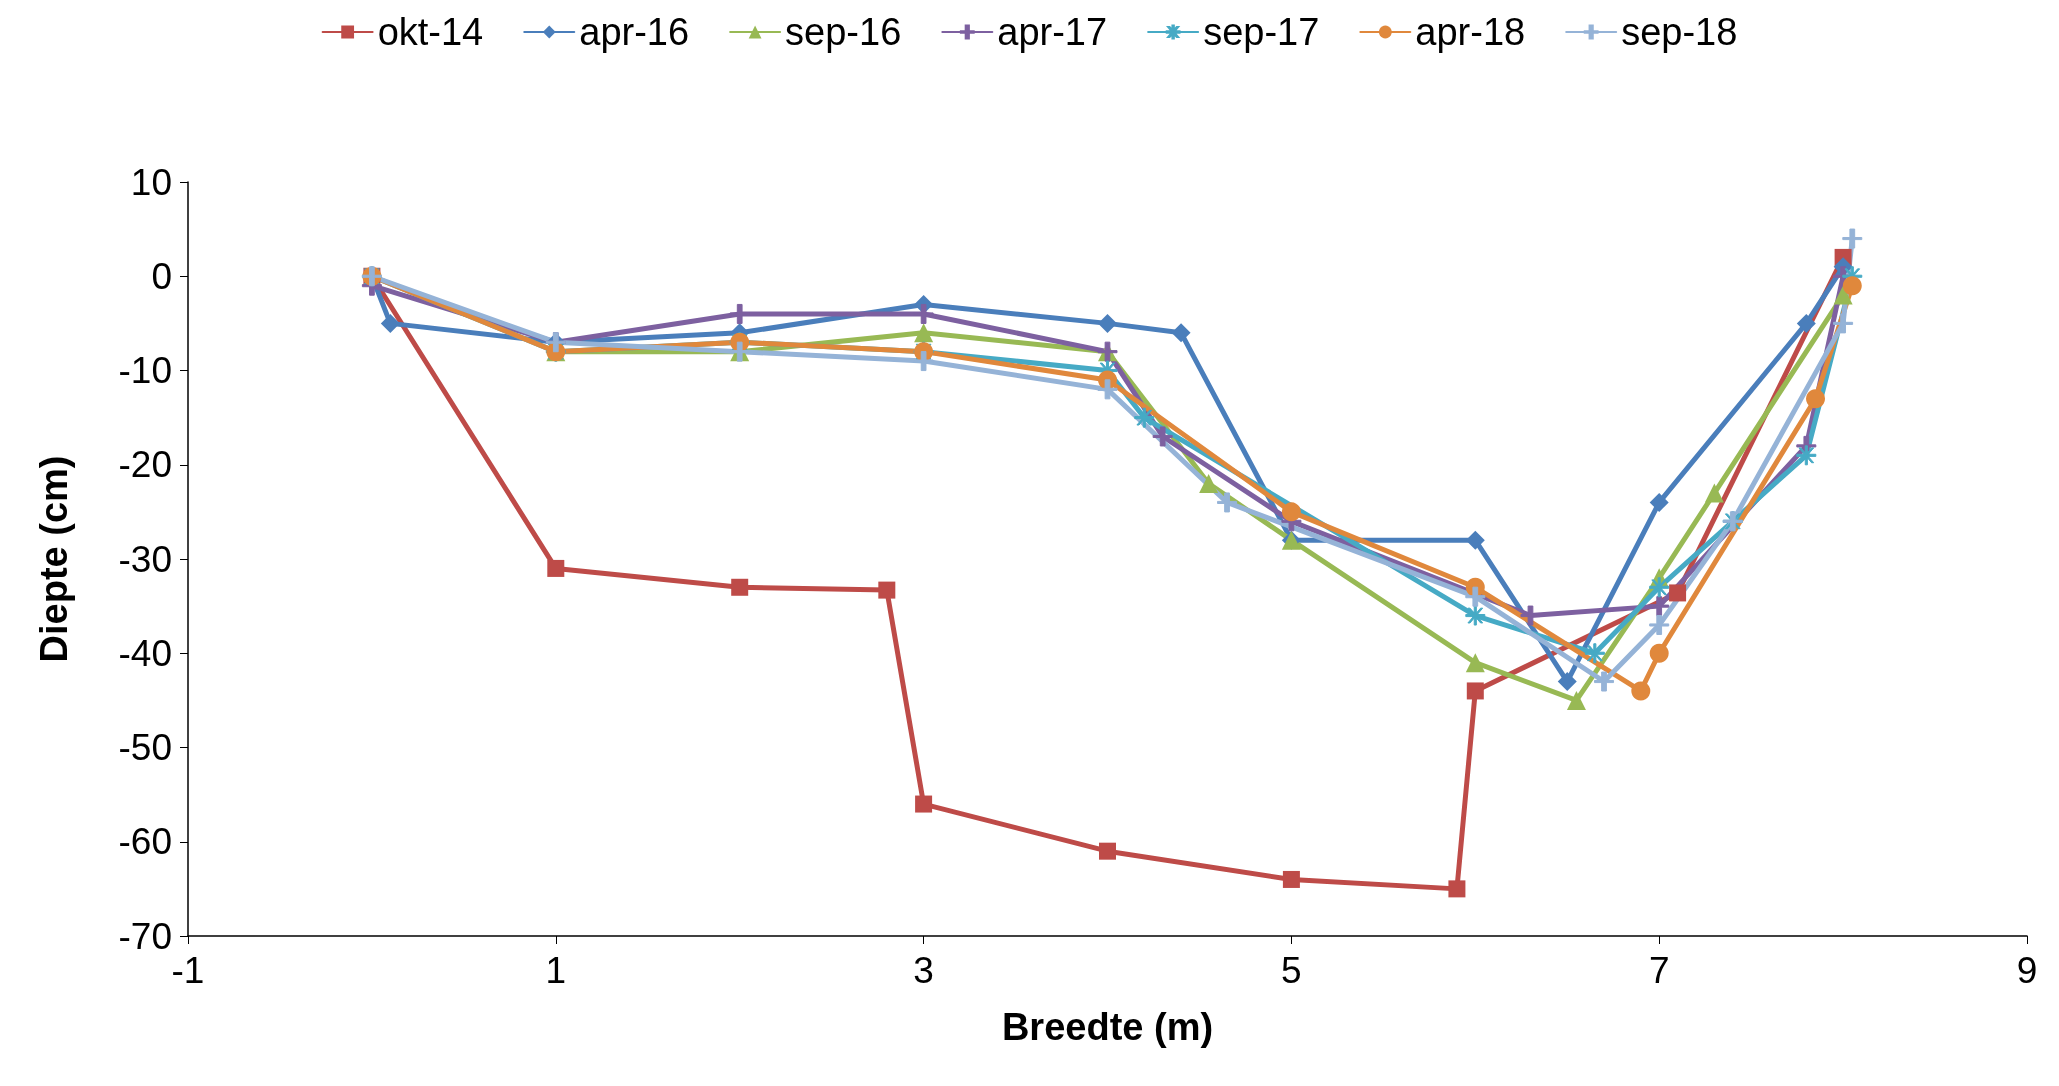 The width and height of the screenshot is (2059, 1086). What do you see at coordinates (145, 370) in the screenshot?
I see `y-tick-label: -10` at bounding box center [145, 370].